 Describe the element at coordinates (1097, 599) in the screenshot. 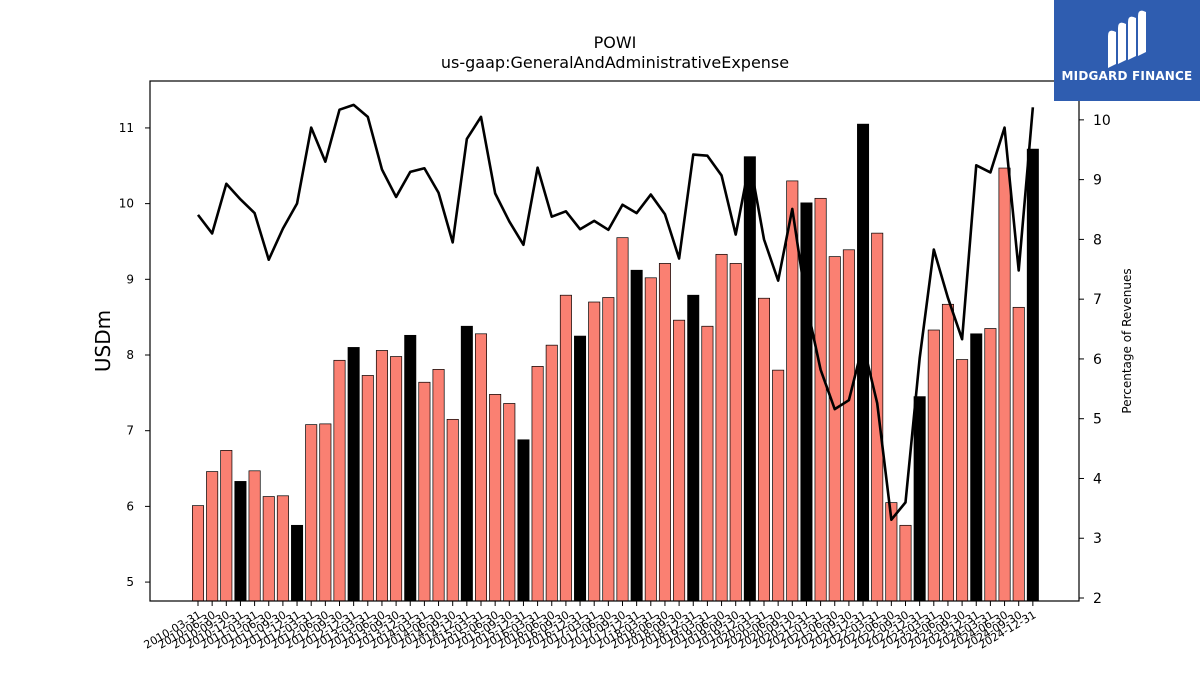

I see `right-tick-label: 2` at that location.